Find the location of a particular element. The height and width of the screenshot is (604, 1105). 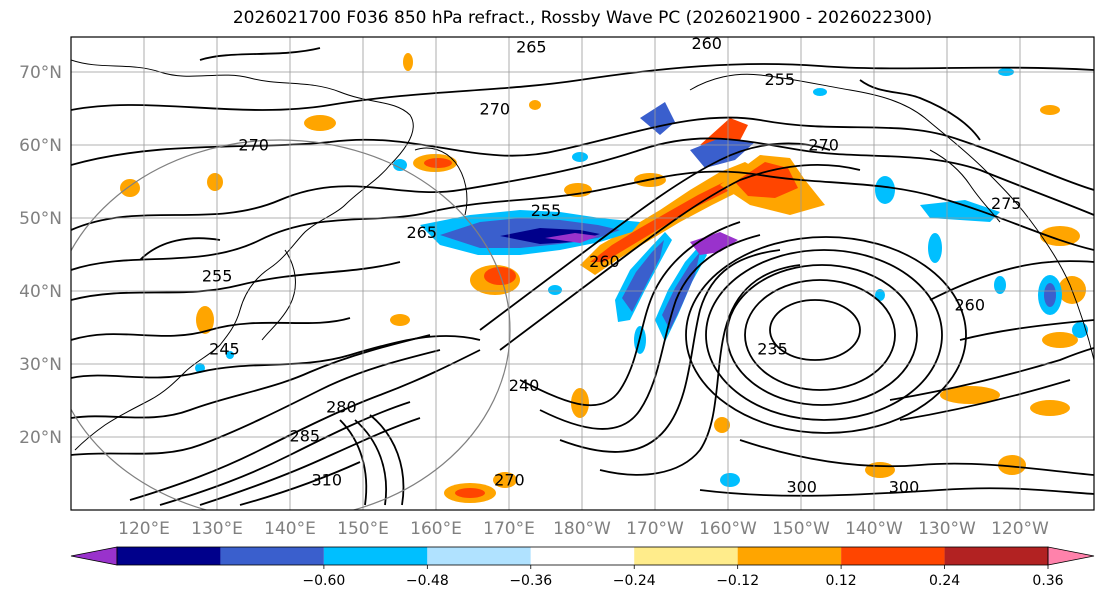

colorbar-tick-label: −0.48 is located at coordinates (427, 581).